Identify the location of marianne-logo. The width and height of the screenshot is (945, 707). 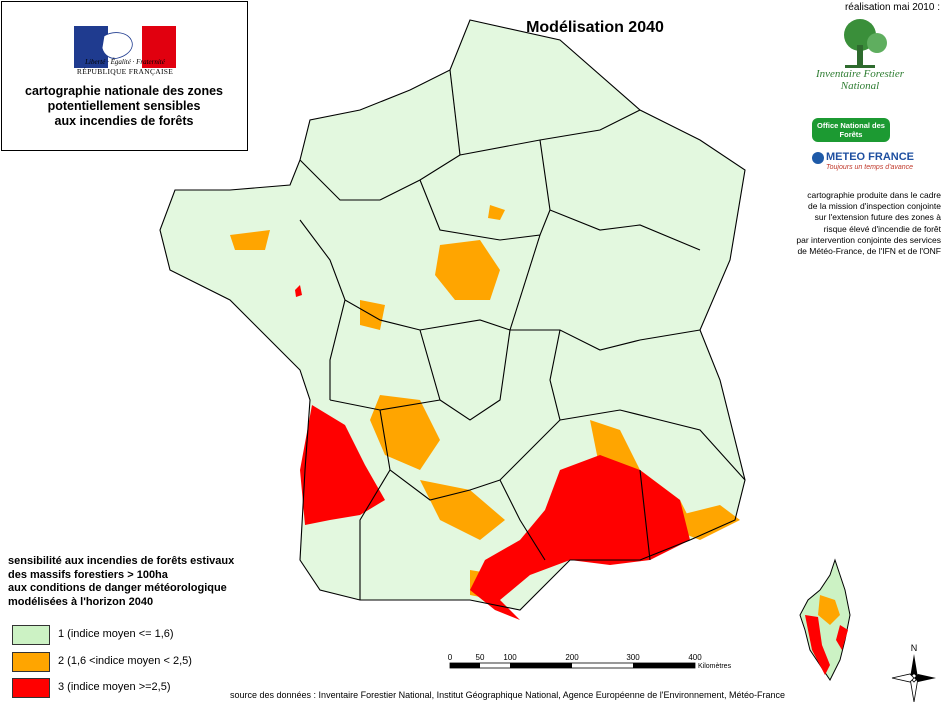
(125, 47).